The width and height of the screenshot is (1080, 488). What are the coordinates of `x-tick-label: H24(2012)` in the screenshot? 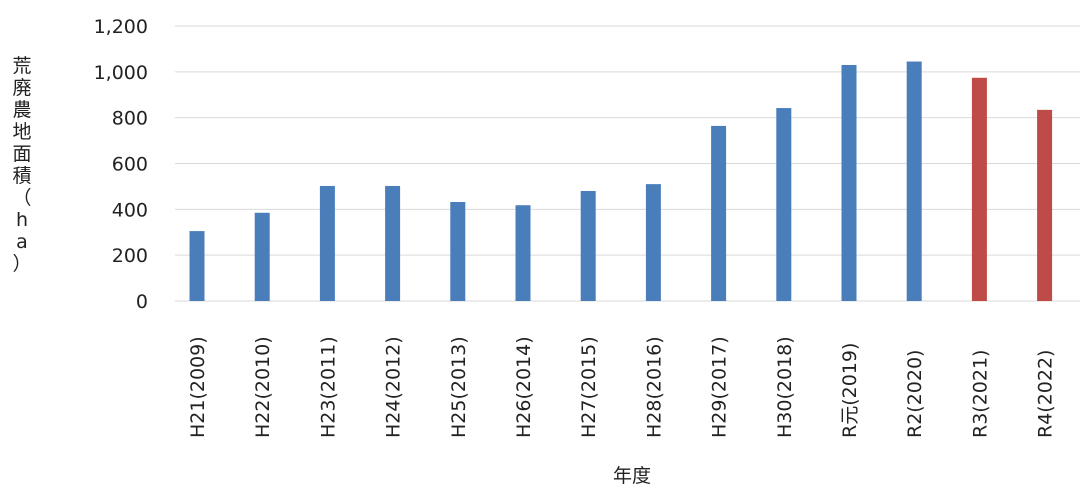 It's located at (394, 387).